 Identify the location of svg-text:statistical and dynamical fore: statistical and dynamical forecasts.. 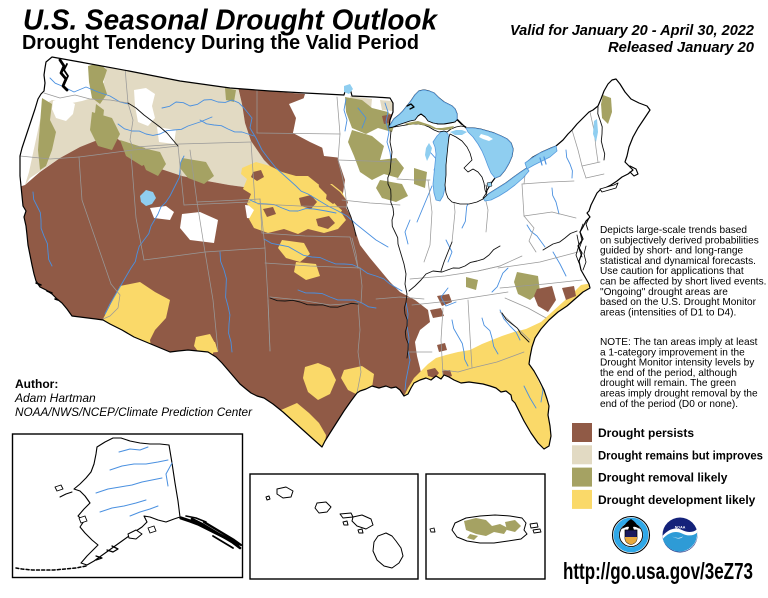
(678, 261).